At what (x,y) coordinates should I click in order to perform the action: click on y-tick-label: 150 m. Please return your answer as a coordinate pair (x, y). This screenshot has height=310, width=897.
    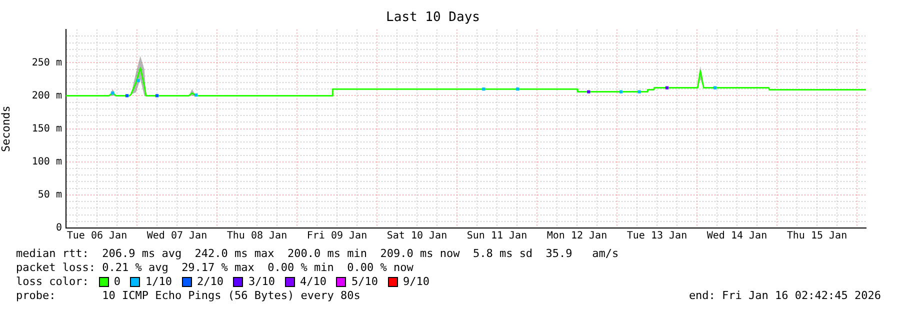
    Looking at the image, I should click on (47, 128).